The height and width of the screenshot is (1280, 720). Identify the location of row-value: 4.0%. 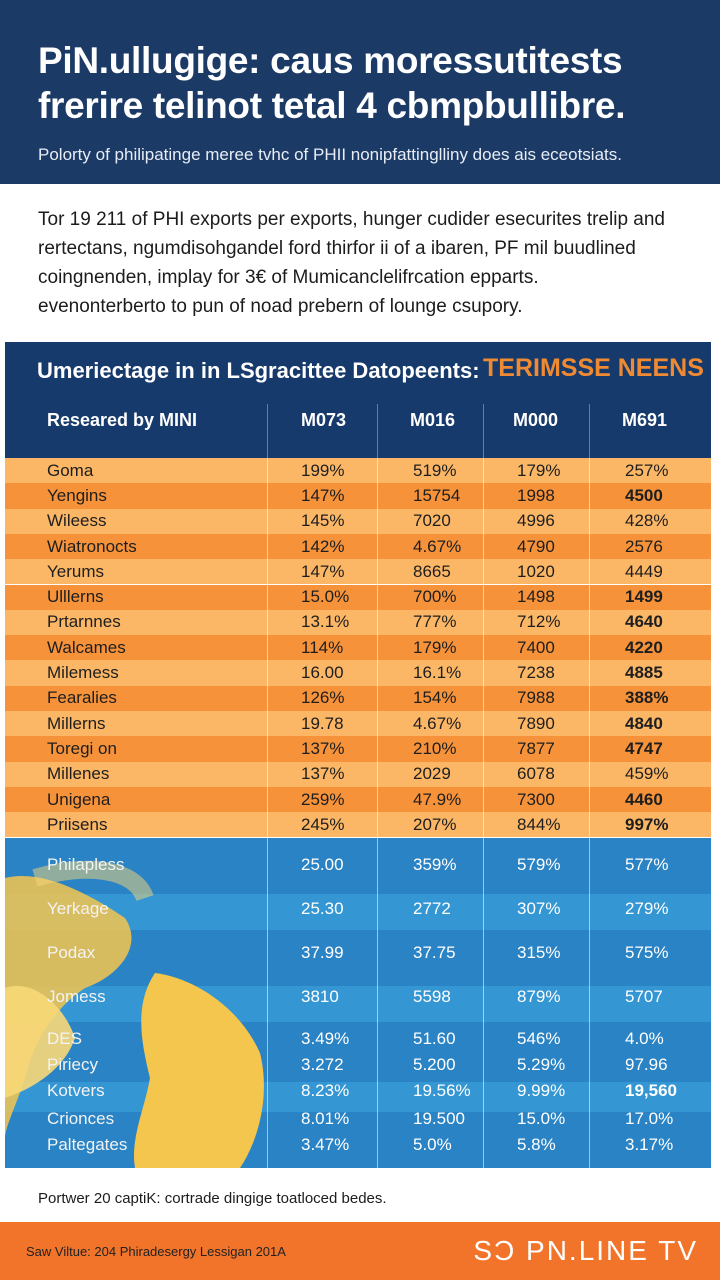
(644, 1038).